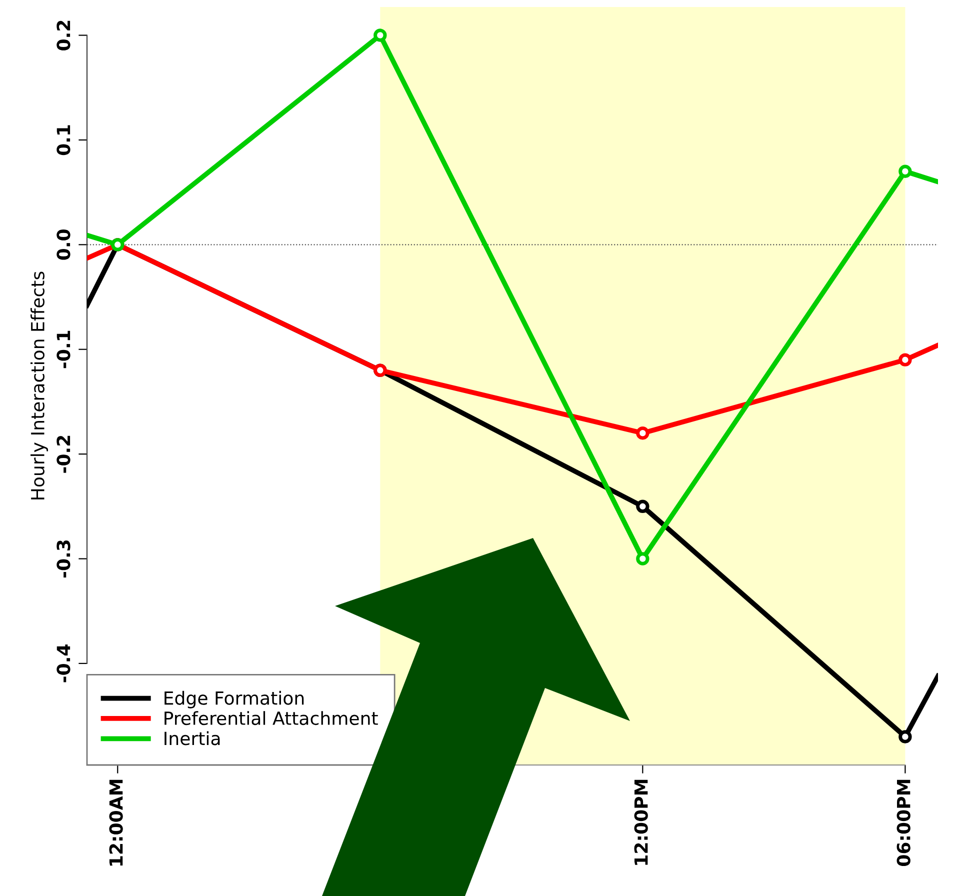 This screenshot has height=896, width=953. I want to click on x-tick-label: 12:00PM, so click(641, 822).